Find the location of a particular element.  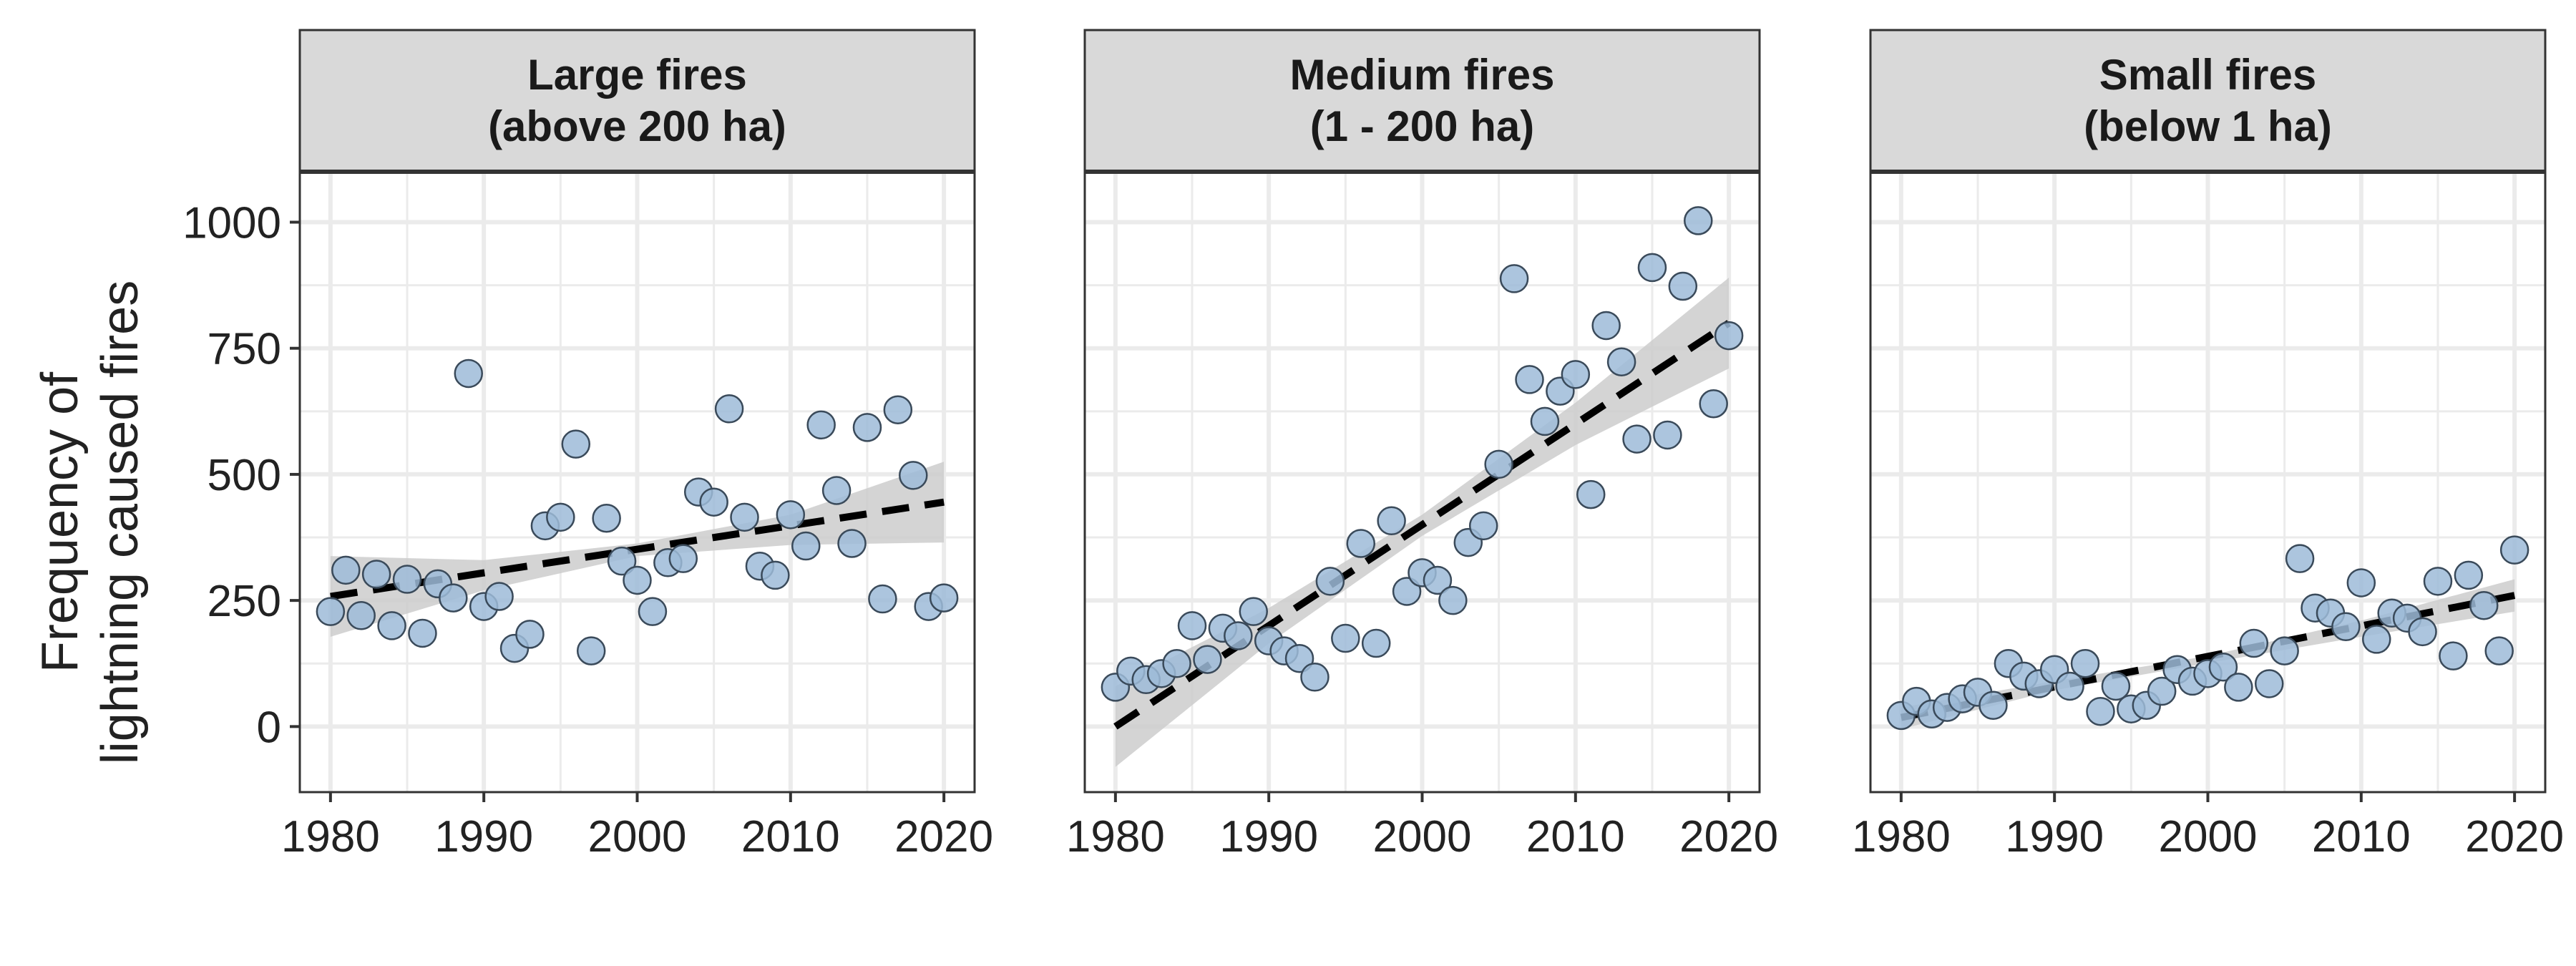

panel-title-line-2: (1 - 200 ha) is located at coordinates (1422, 126).